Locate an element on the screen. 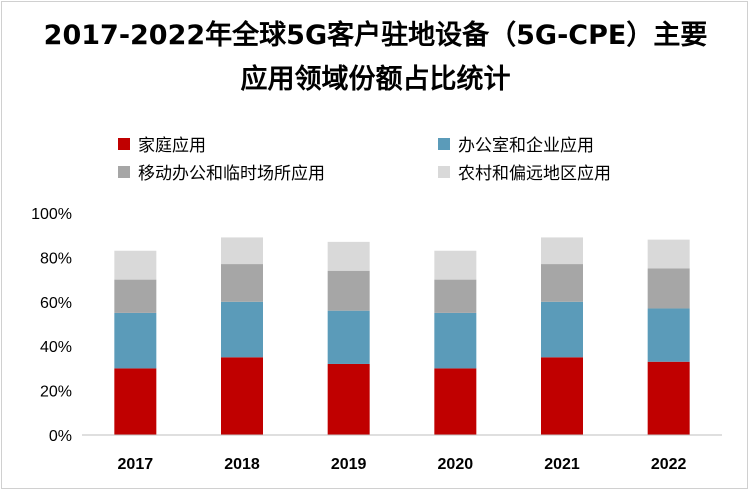 This screenshot has height=492, width=751. legend-item-home: 家庭应用 is located at coordinates (162, 143).